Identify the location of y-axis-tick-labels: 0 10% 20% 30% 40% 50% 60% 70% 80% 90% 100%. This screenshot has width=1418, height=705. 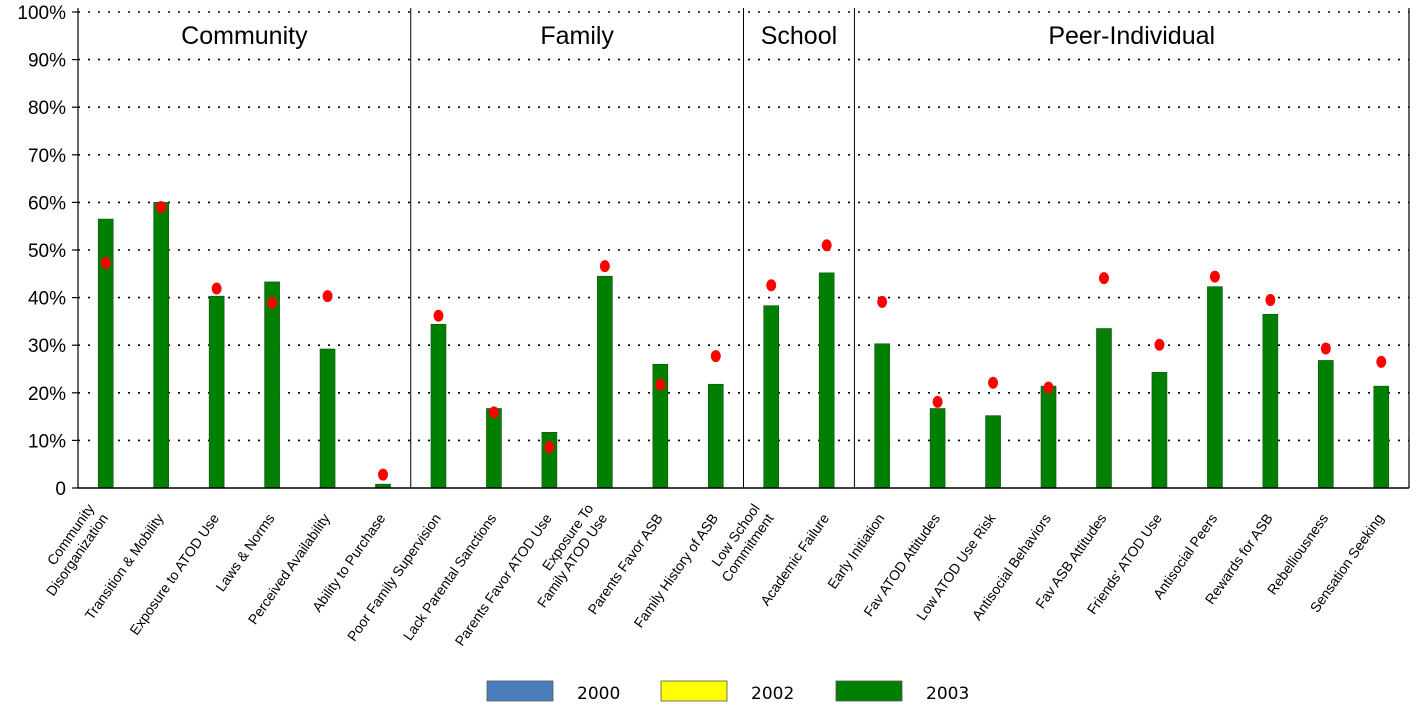
(41, 251).